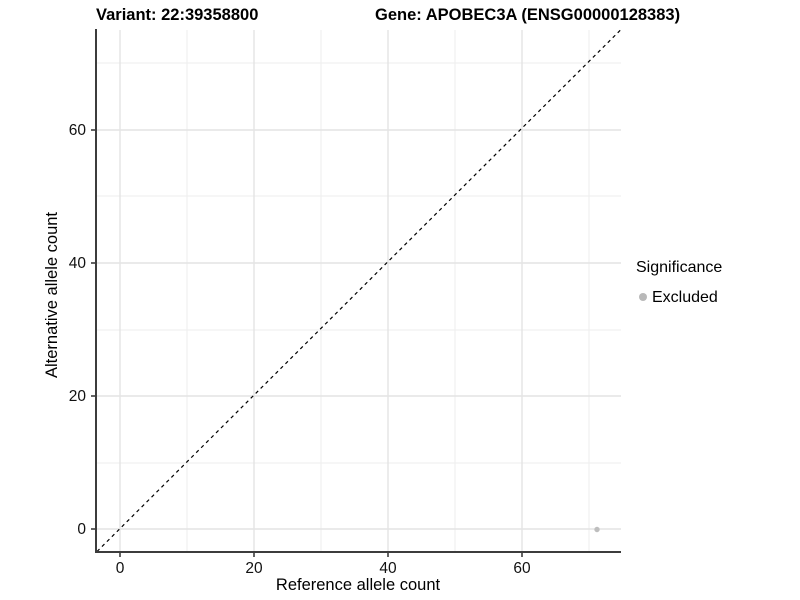 This screenshot has height=600, width=800. I want to click on x-tick-labels: 0 20 40 60, so click(323, 568).